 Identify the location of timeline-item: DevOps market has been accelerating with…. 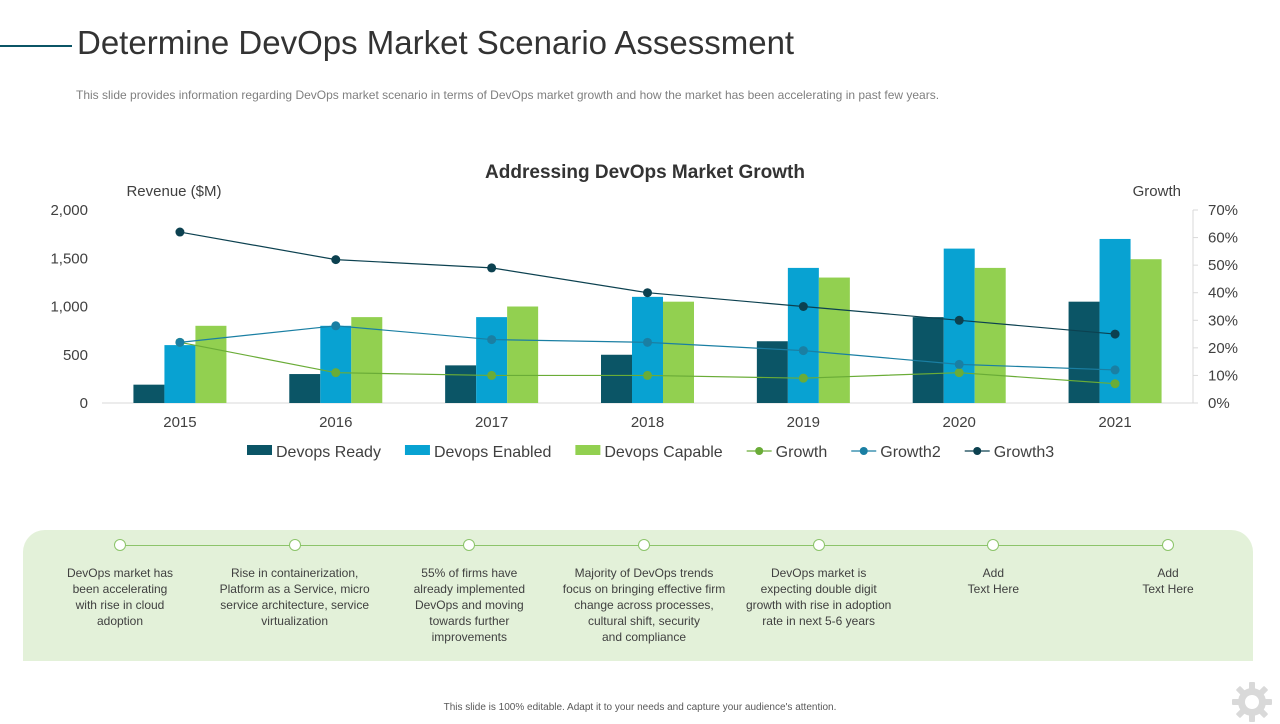
(120, 579).